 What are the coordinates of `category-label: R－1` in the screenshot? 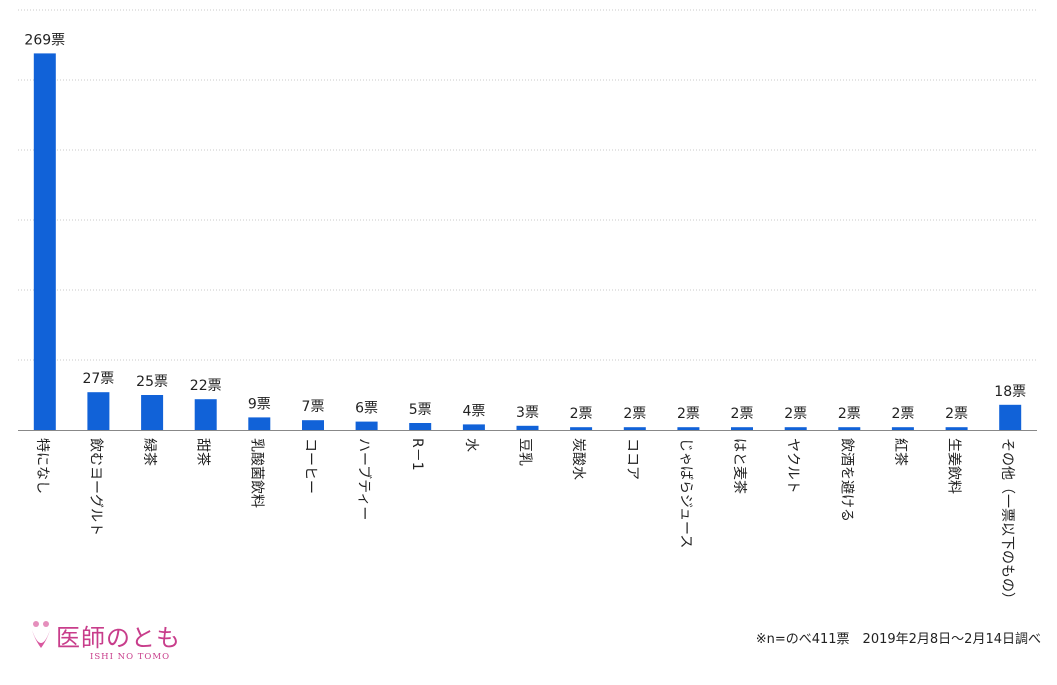 It's located at (417, 454).